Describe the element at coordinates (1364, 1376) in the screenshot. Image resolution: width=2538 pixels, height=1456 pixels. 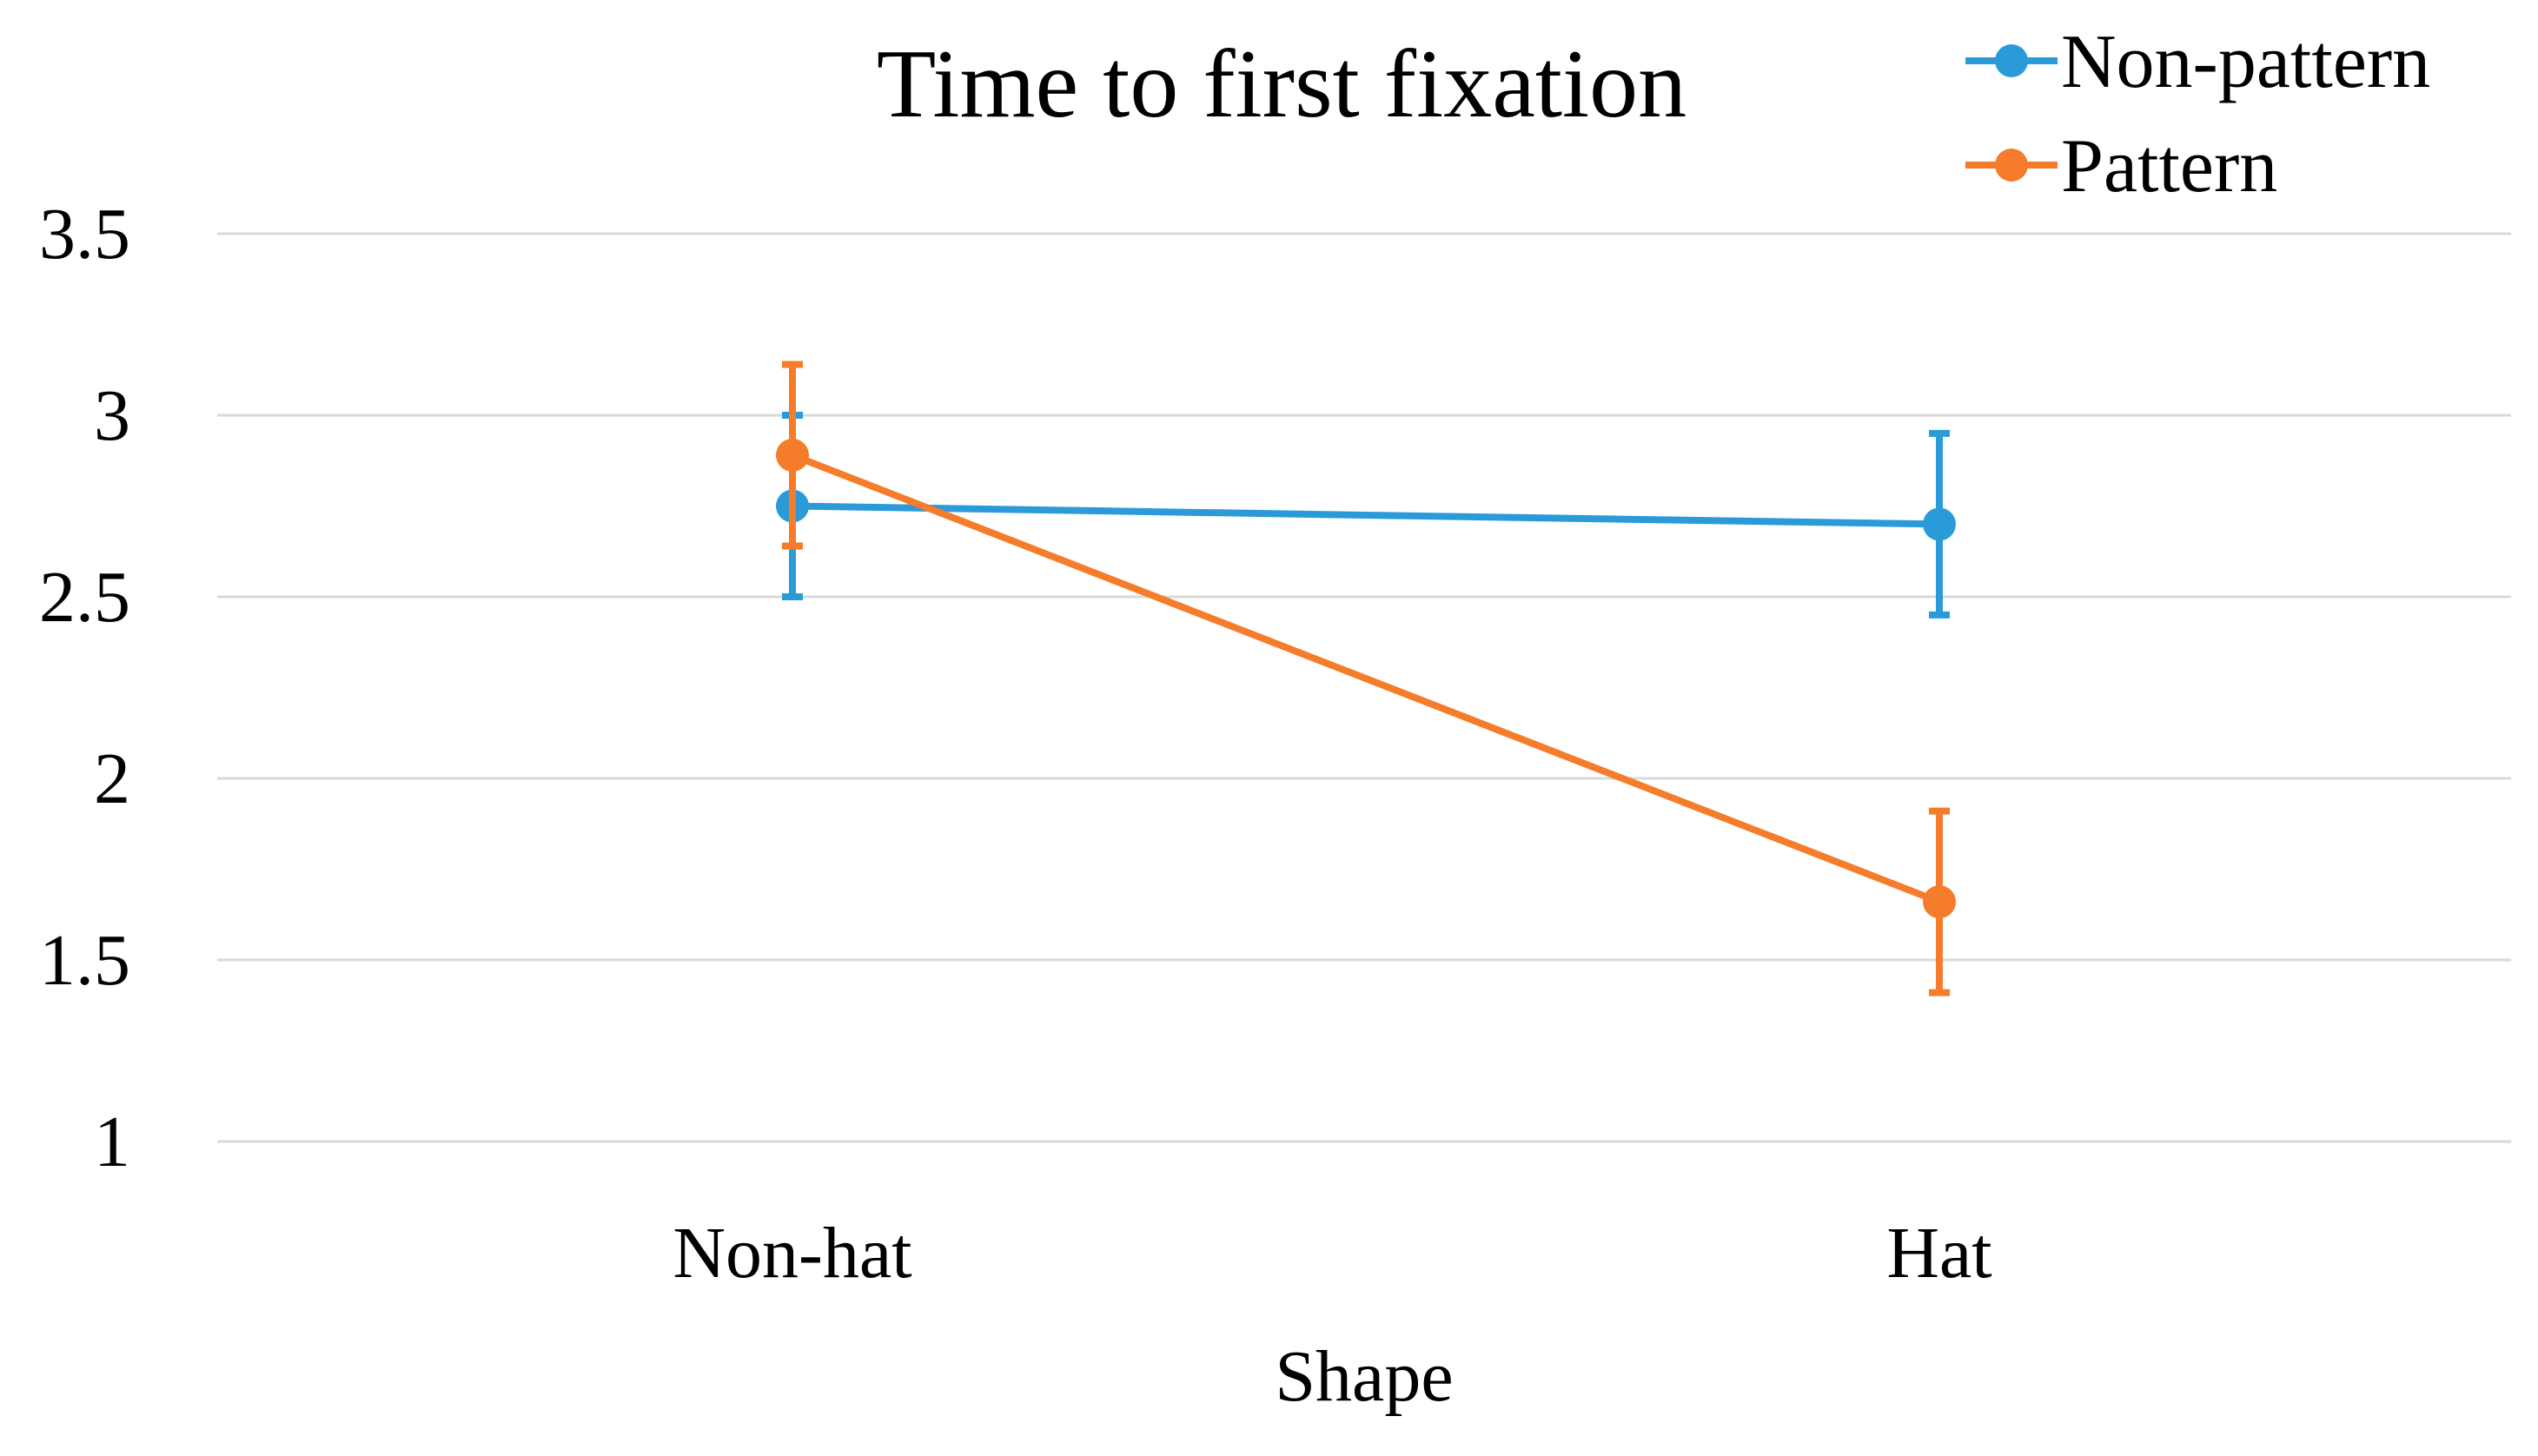
I see `x-axis-label: Shape` at that location.